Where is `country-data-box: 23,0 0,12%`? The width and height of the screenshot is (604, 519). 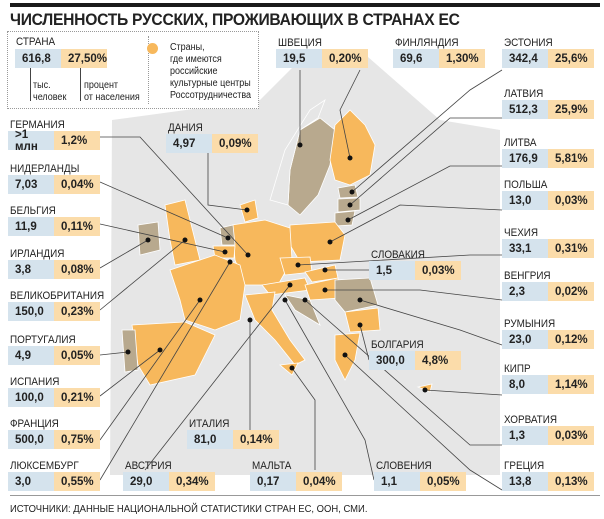
country-data-box: 23,0 0,12% is located at coordinates (548, 339).